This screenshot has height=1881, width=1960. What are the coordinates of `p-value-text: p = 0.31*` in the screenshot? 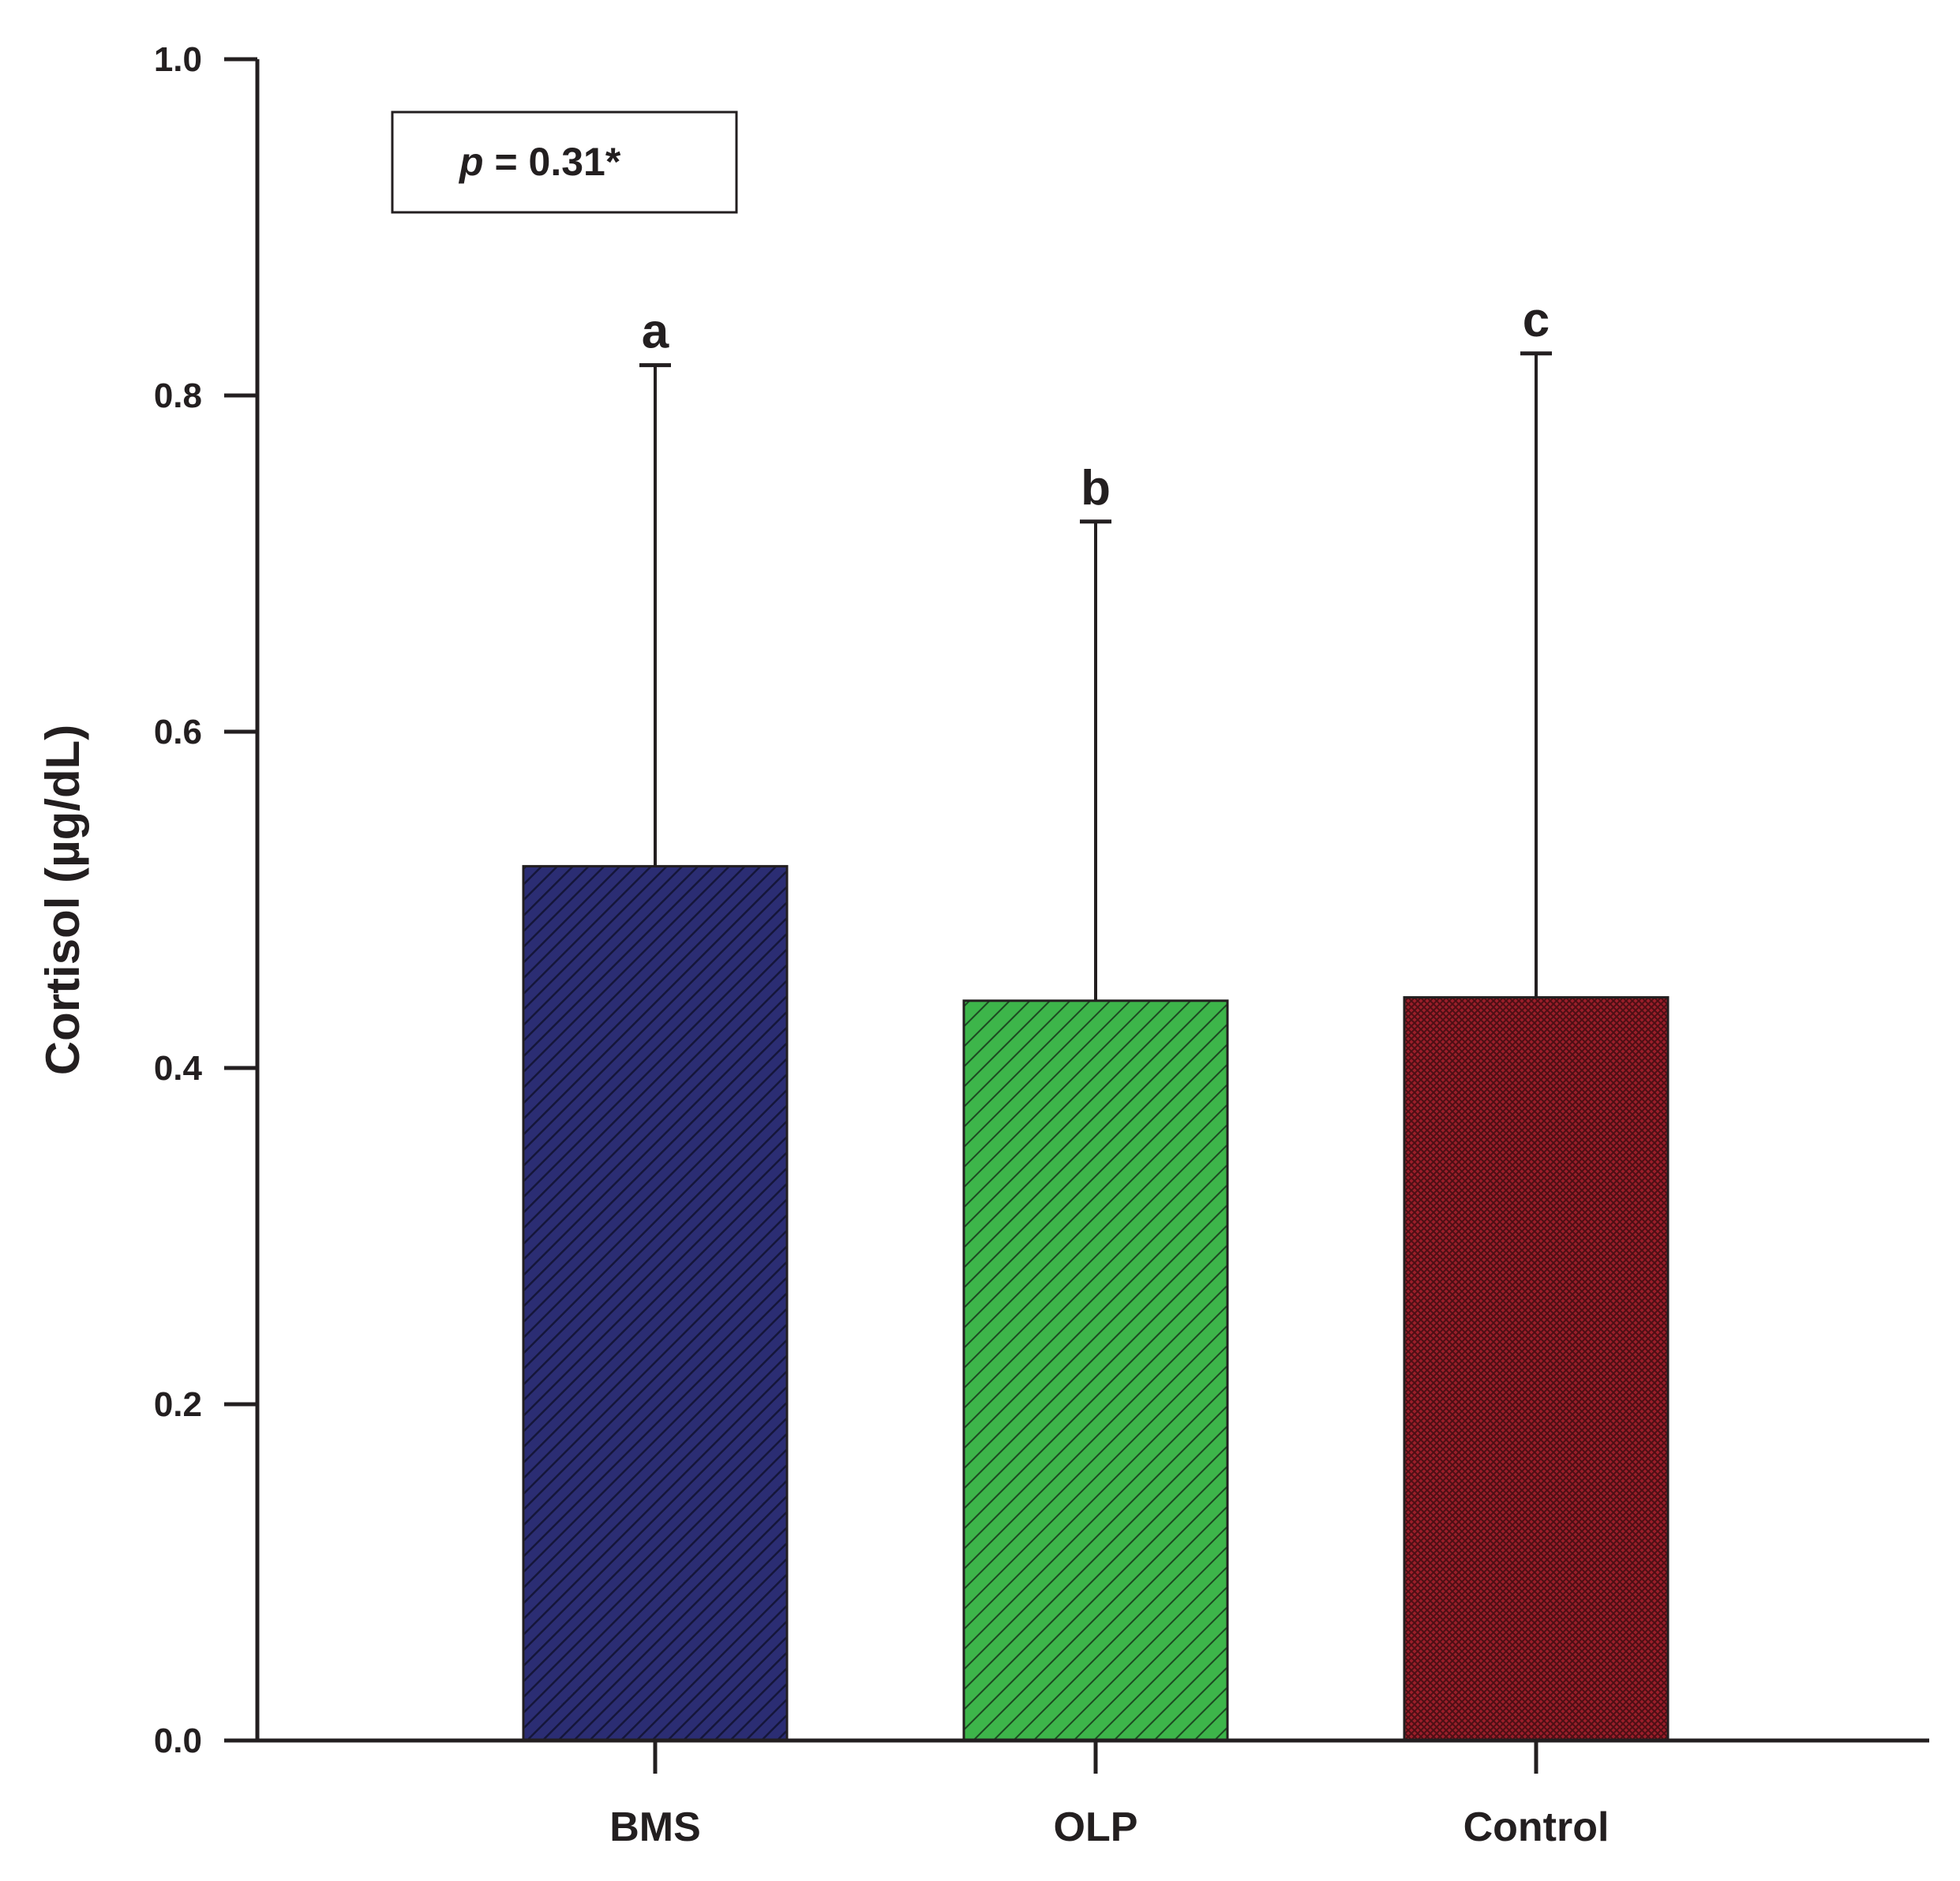 It's located at (539, 162).